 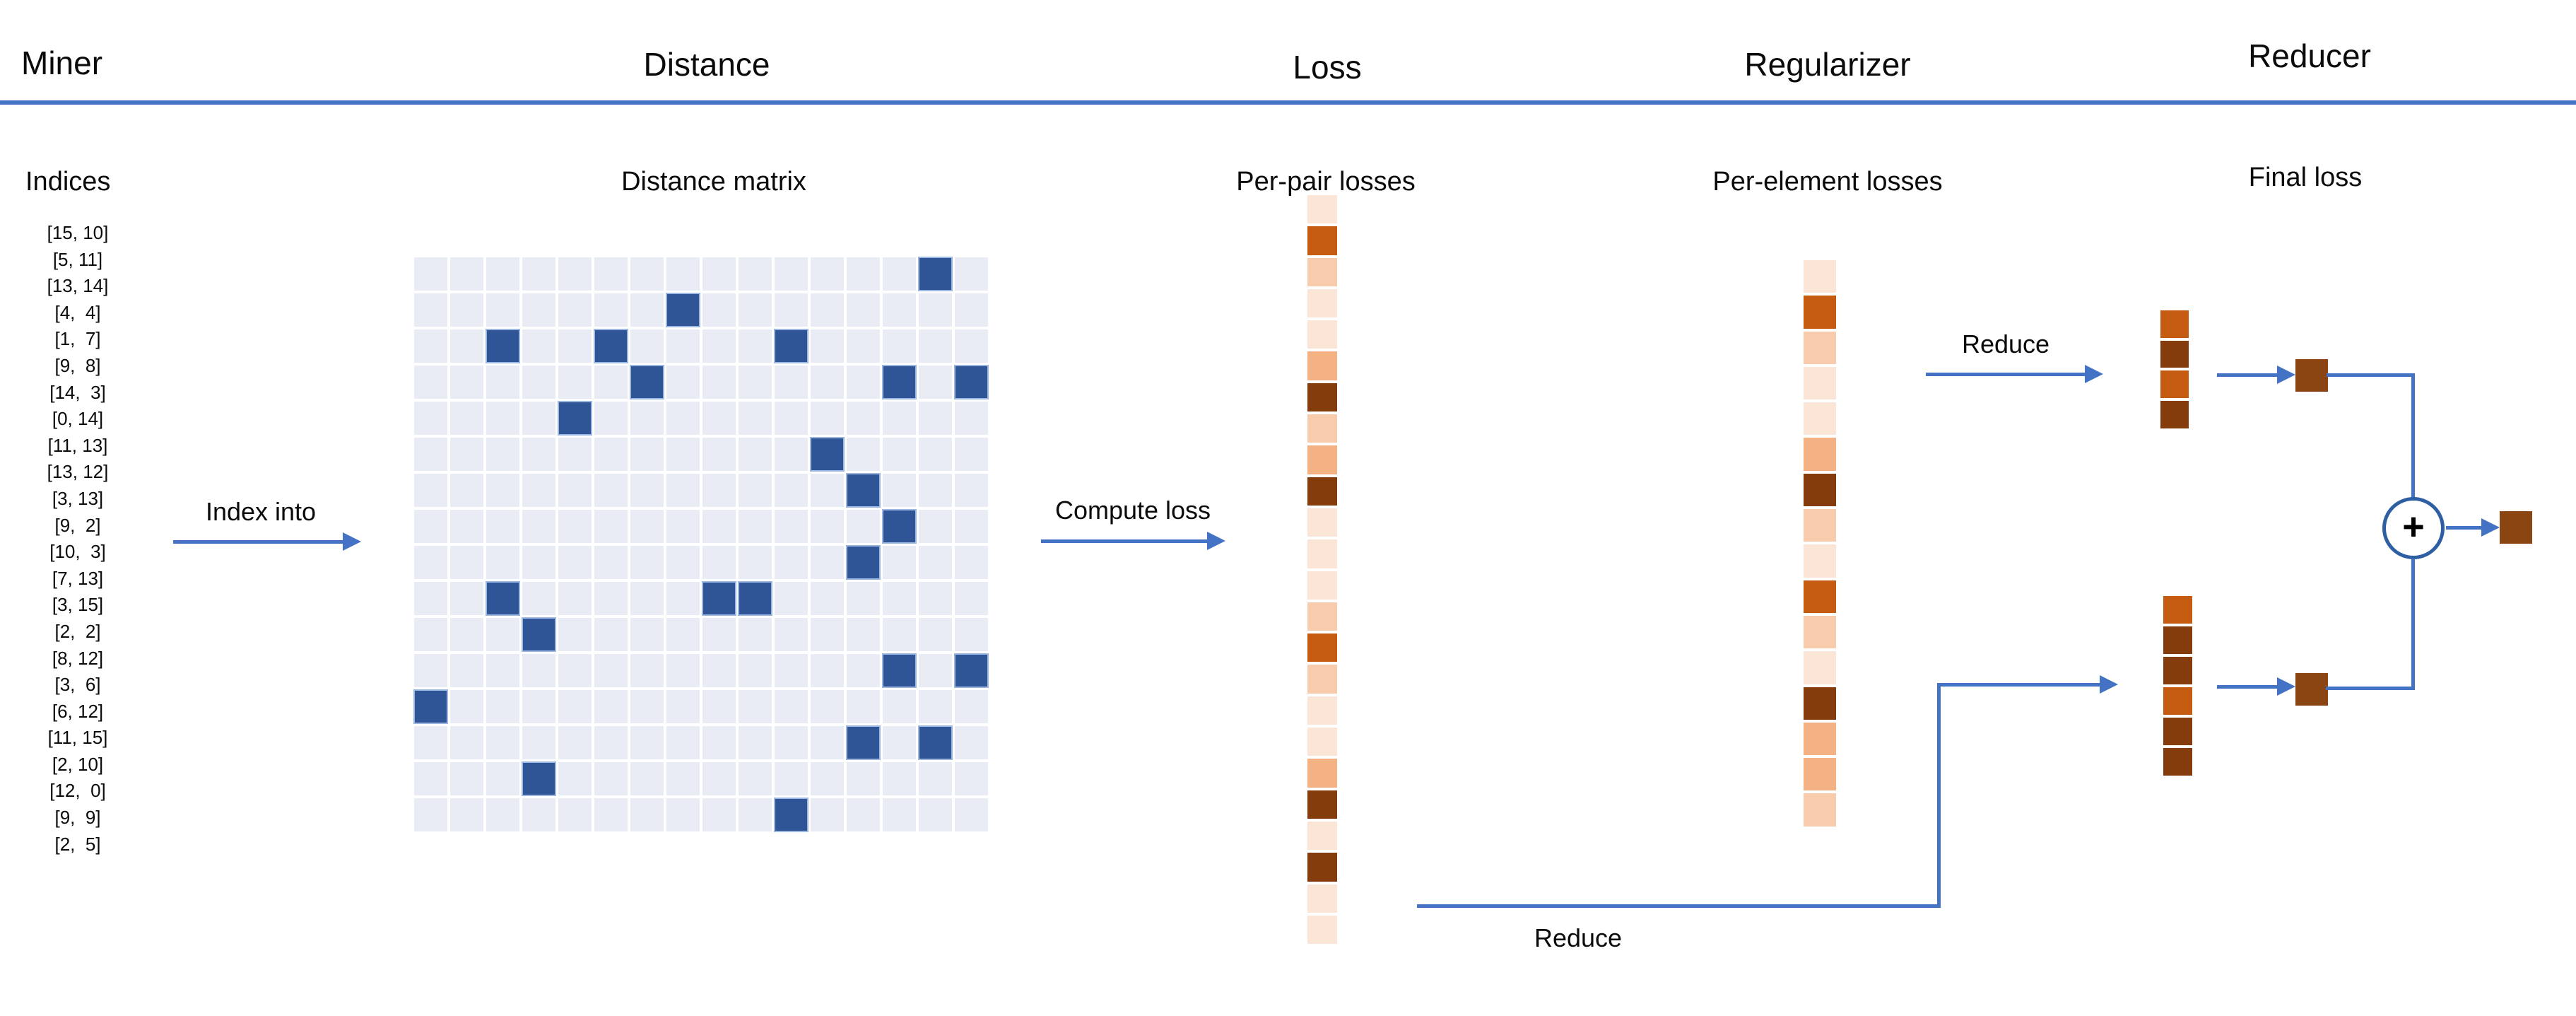 What do you see at coordinates (78, 286) in the screenshot?
I see `index-pair: [13, 14]` at bounding box center [78, 286].